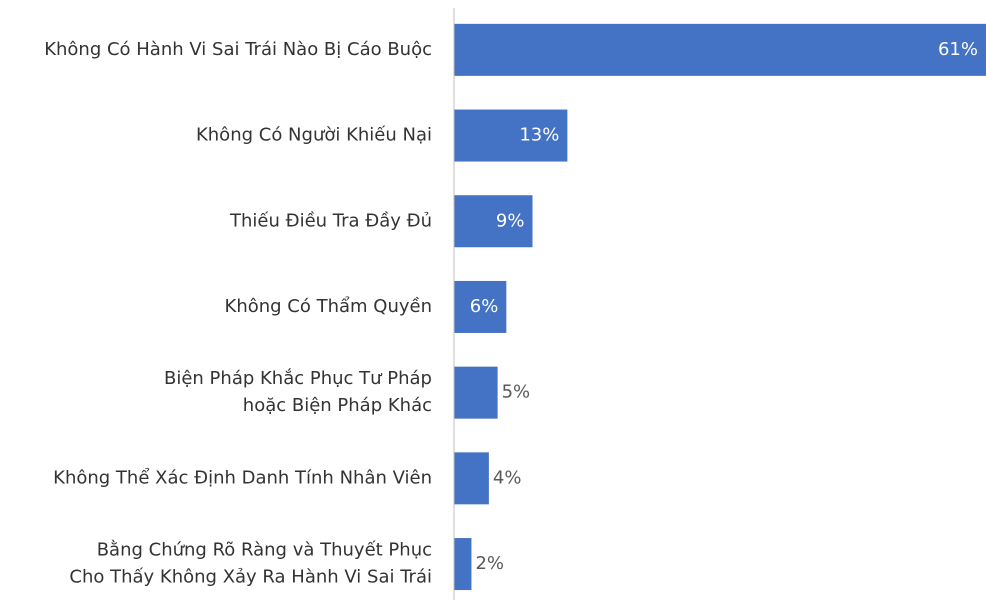  What do you see at coordinates (510, 220) in the screenshot?
I see `value-label: 9%` at bounding box center [510, 220].